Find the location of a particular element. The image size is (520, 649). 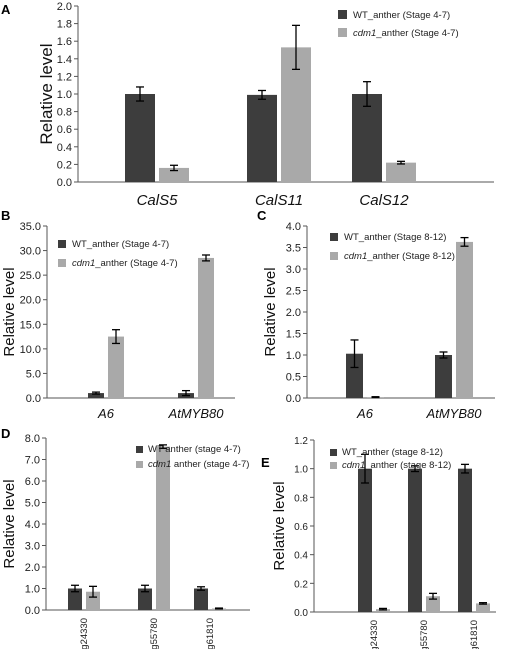

chart-b-category-label: AtMYB80 is located at coordinates (196, 413).